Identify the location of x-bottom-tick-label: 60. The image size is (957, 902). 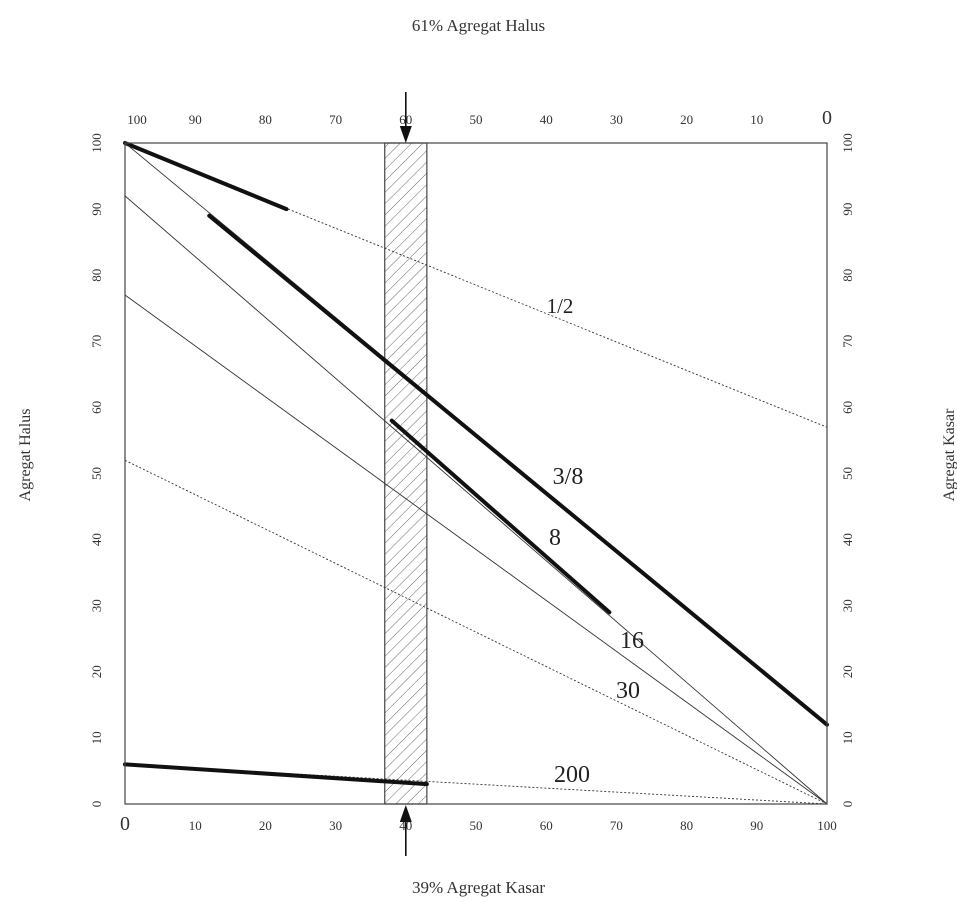
(546, 825).